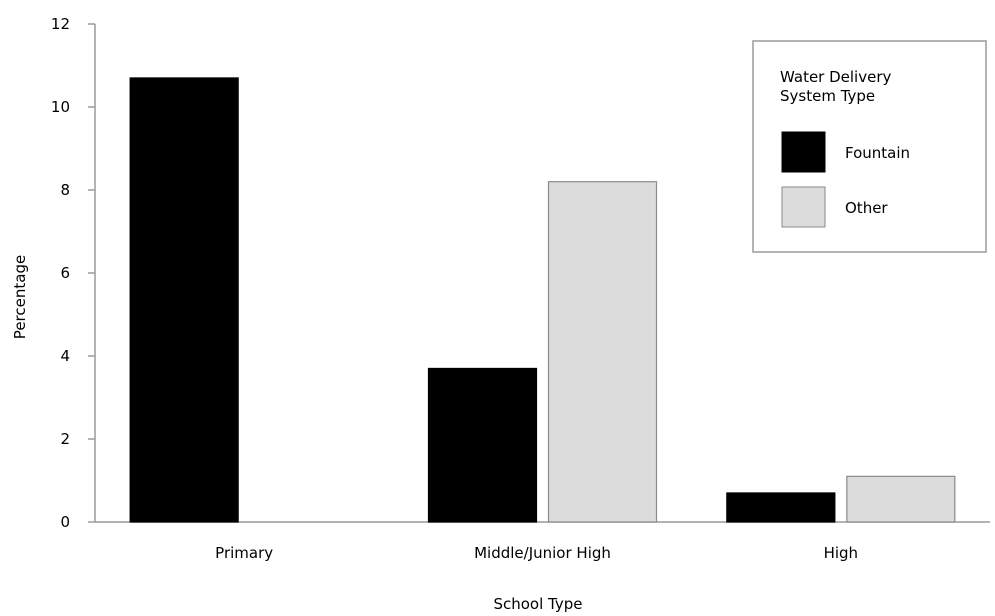 This screenshot has height=616, width=995. I want to click on y-tick-label: 0, so click(65, 522).